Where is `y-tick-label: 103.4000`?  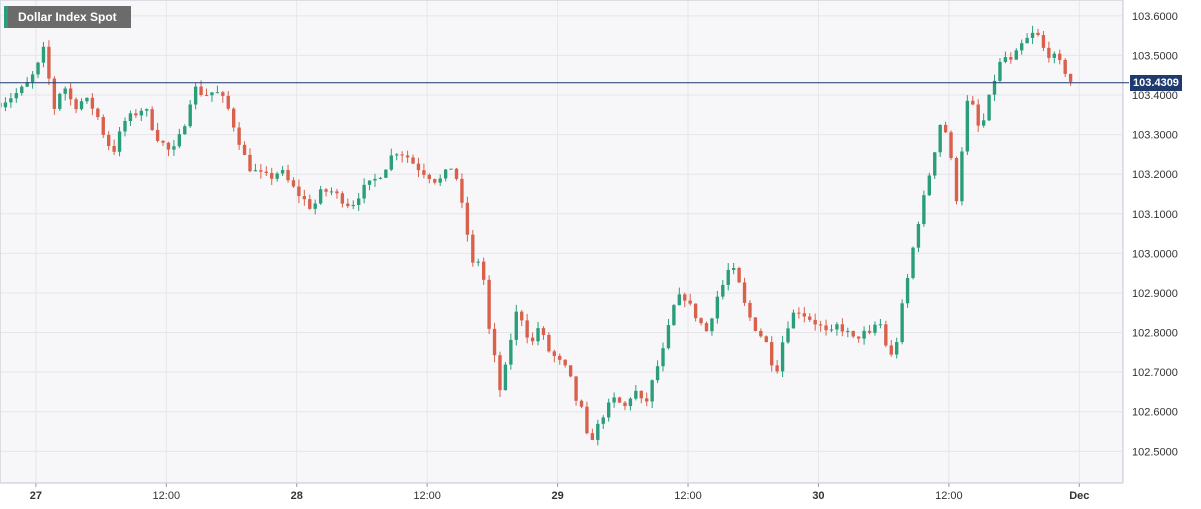
y-tick-label: 103.4000 is located at coordinates (1155, 96).